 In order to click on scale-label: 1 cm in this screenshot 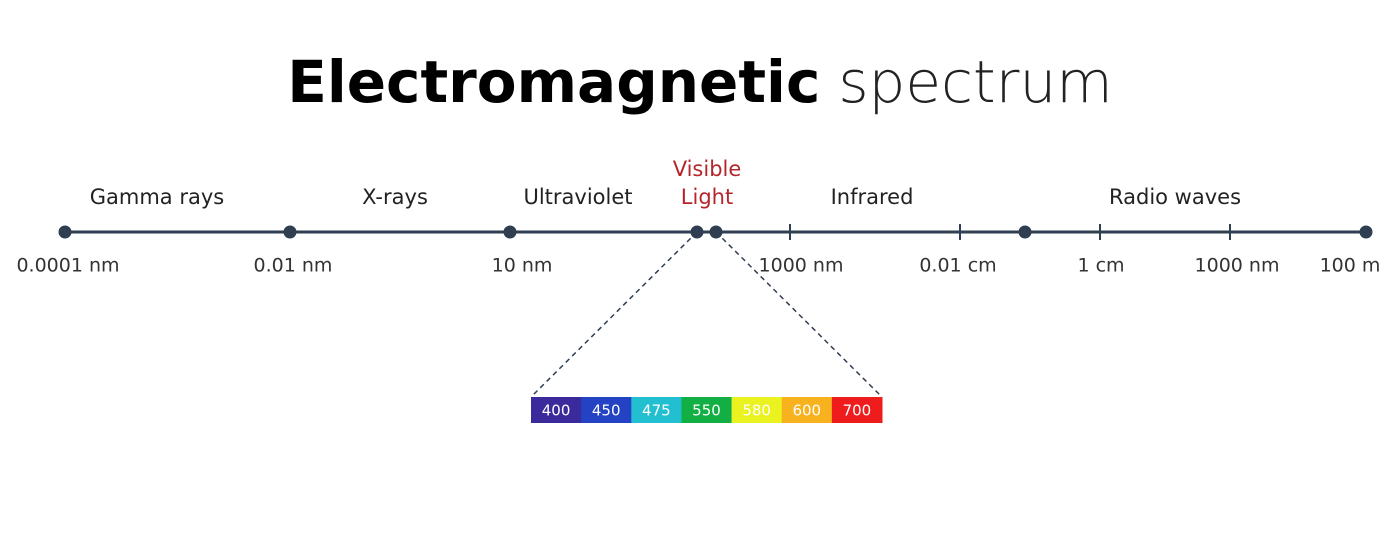, I will do `click(1100, 266)`.